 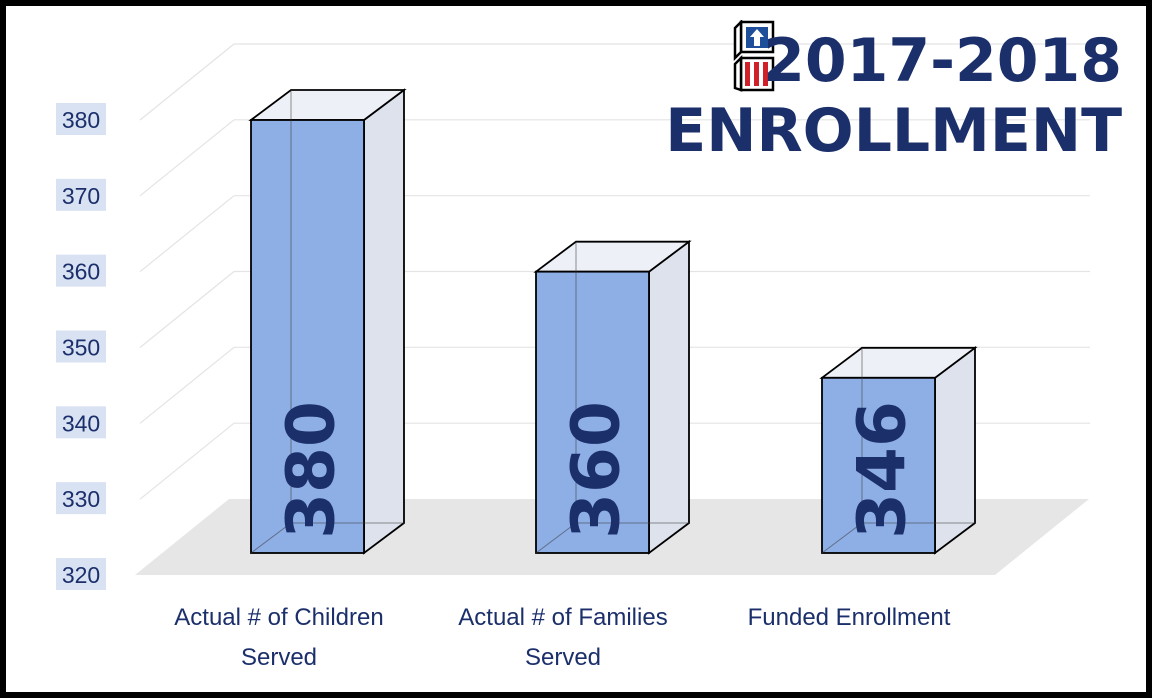 I want to click on data-label: 380, so click(x=311, y=470).